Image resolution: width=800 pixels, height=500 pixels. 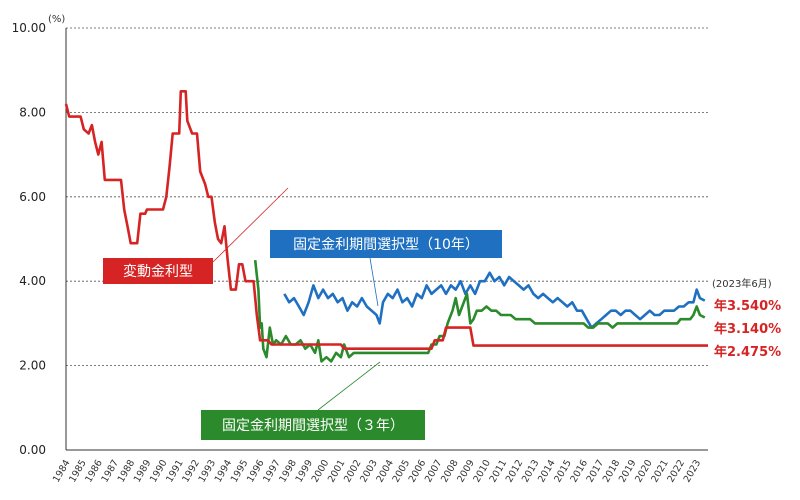 I want to click on end-values: 年3.540% 年3.140% 年2.475%, so click(x=747, y=329).